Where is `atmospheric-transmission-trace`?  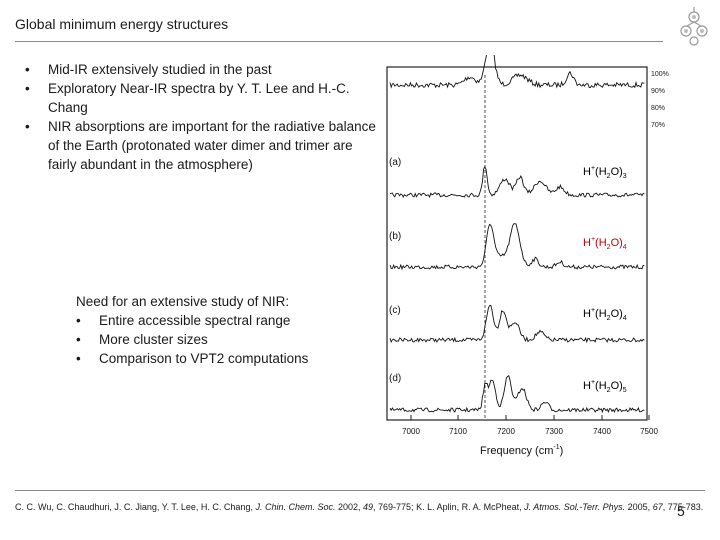
atmospheric-transmission-trace is located at coordinates (517, 72).